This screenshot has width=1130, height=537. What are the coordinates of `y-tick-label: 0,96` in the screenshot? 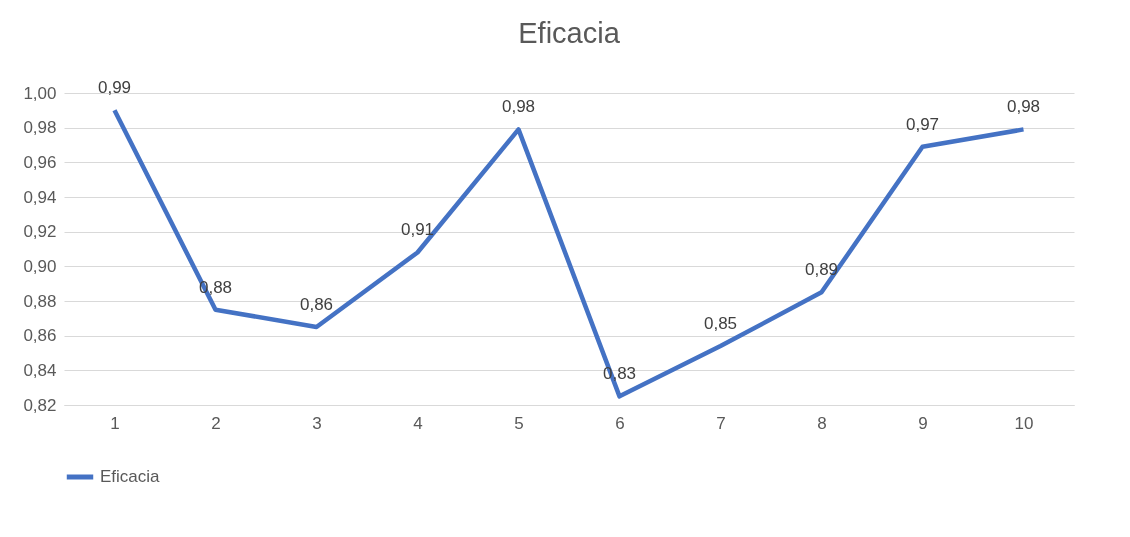 It's located at (40, 162).